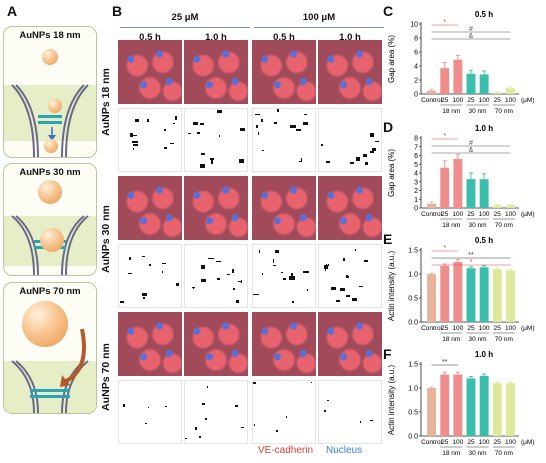 The height and width of the screenshot is (463, 546). What do you see at coordinates (106, 377) in the screenshot?
I see `row-label-70nm: AuNPs 70 nm` at bounding box center [106, 377].